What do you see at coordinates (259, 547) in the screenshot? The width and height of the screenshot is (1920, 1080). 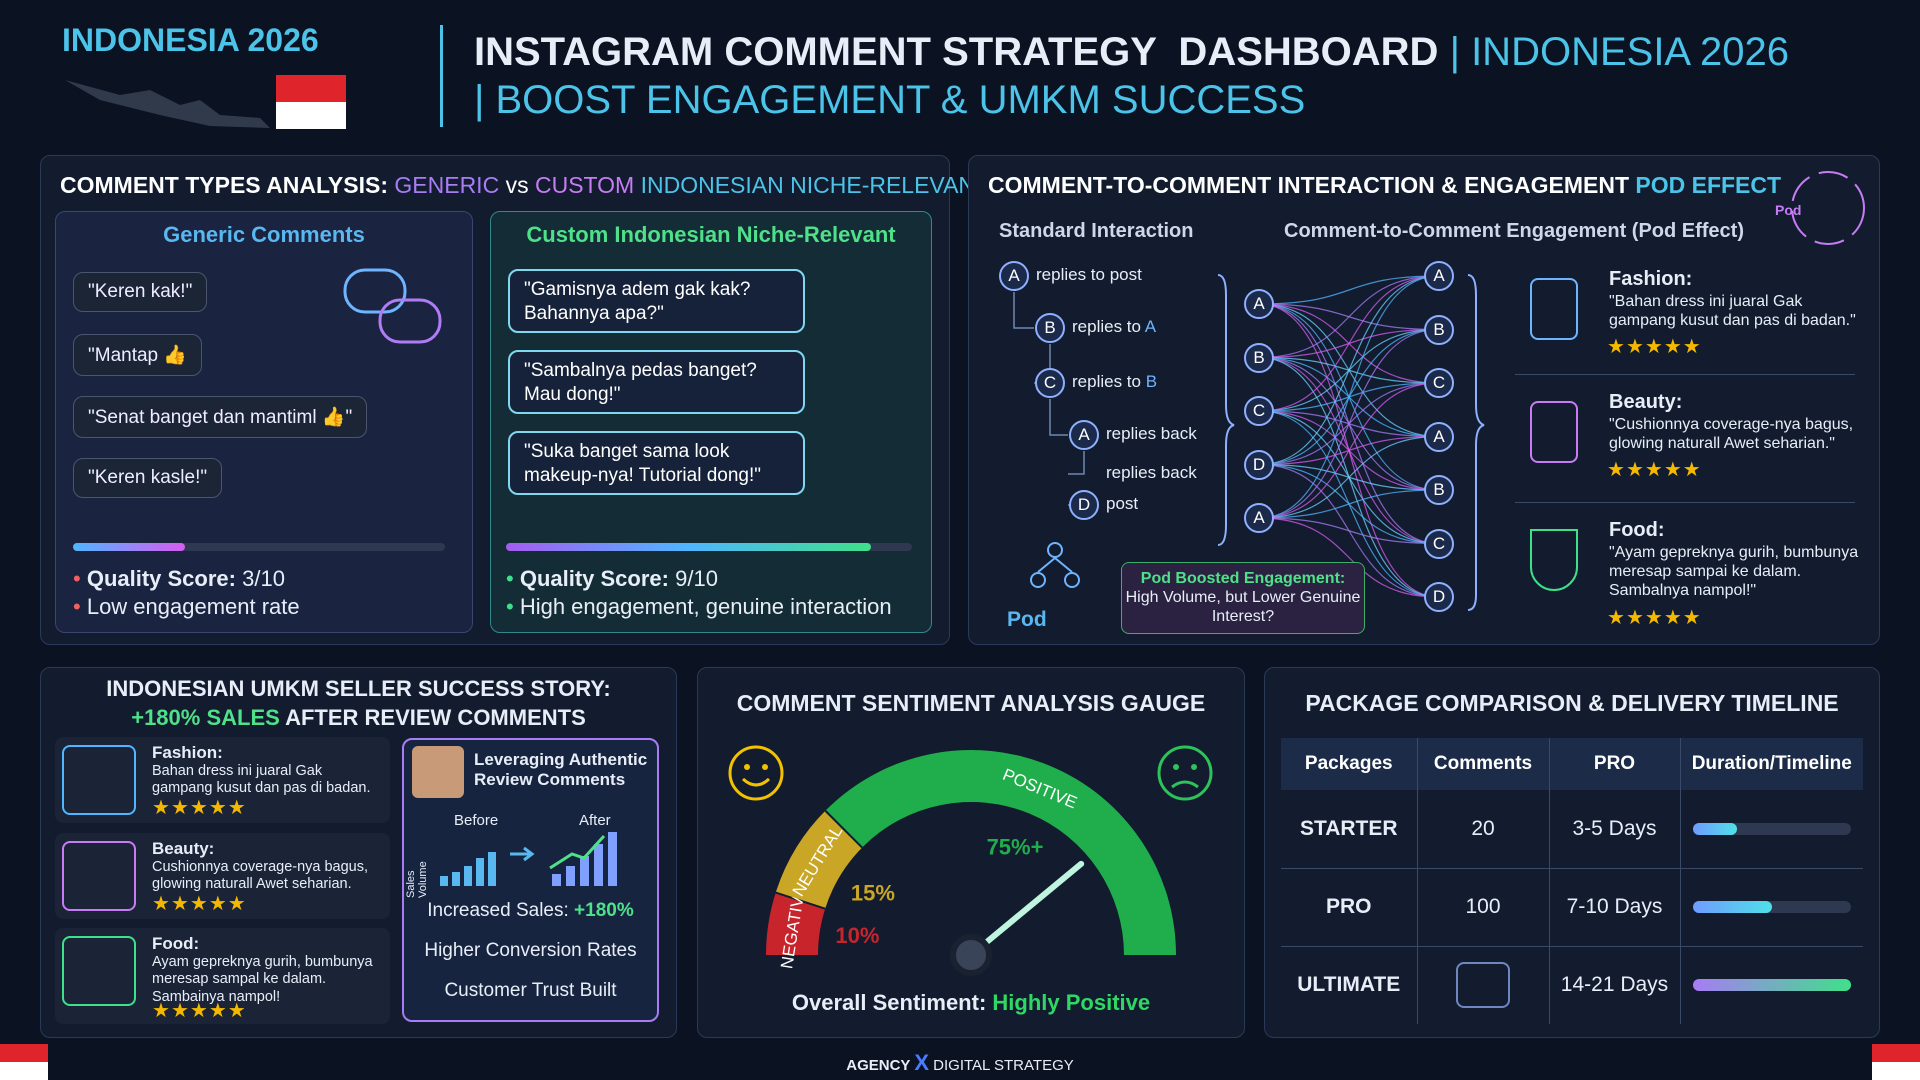 I see `score-track` at bounding box center [259, 547].